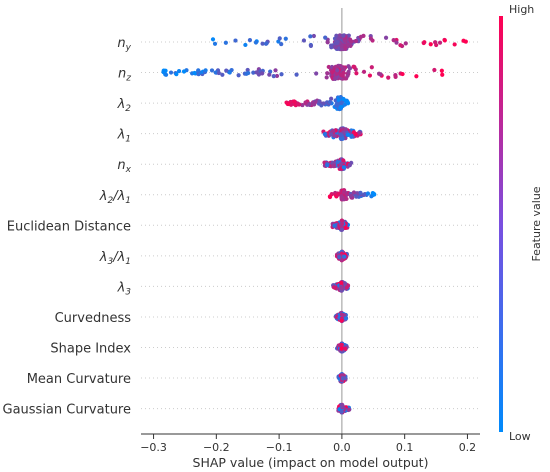  I want to click on colorbar-gradient, so click(501, 224).